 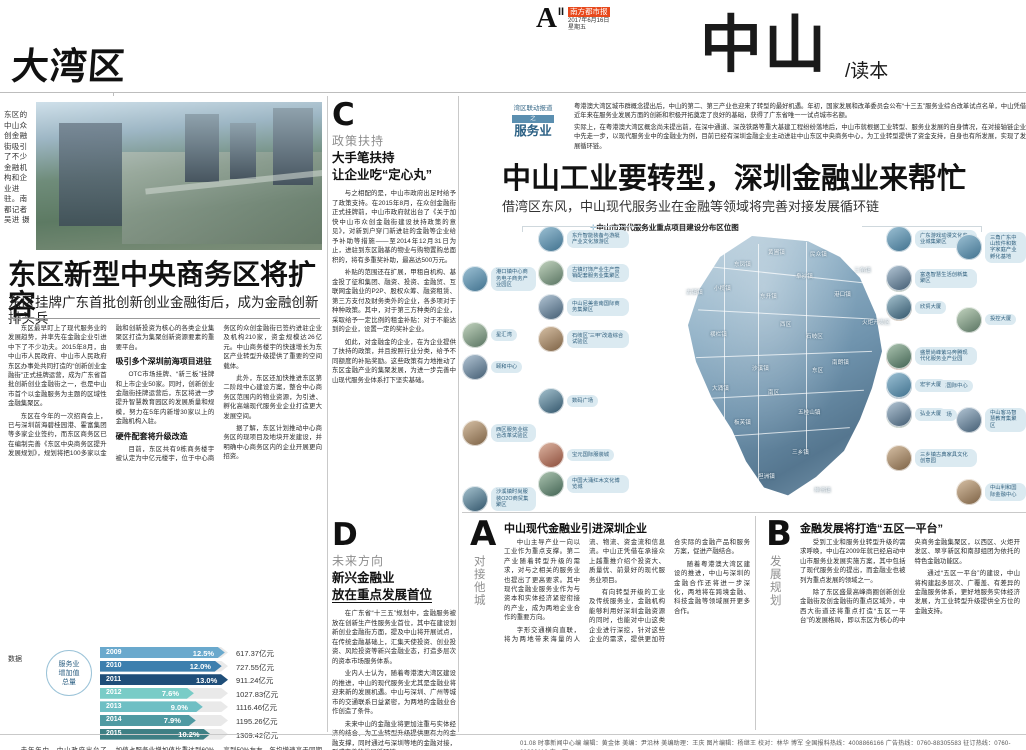 I want to click on map-town-label: 三角镇, so click(x=862, y=271).